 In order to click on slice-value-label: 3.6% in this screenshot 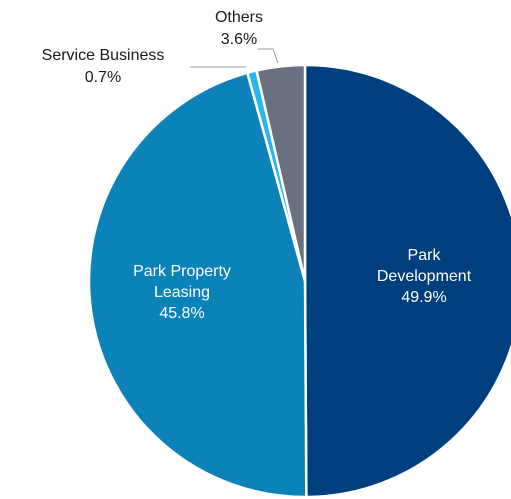, I will do `click(239, 39)`.